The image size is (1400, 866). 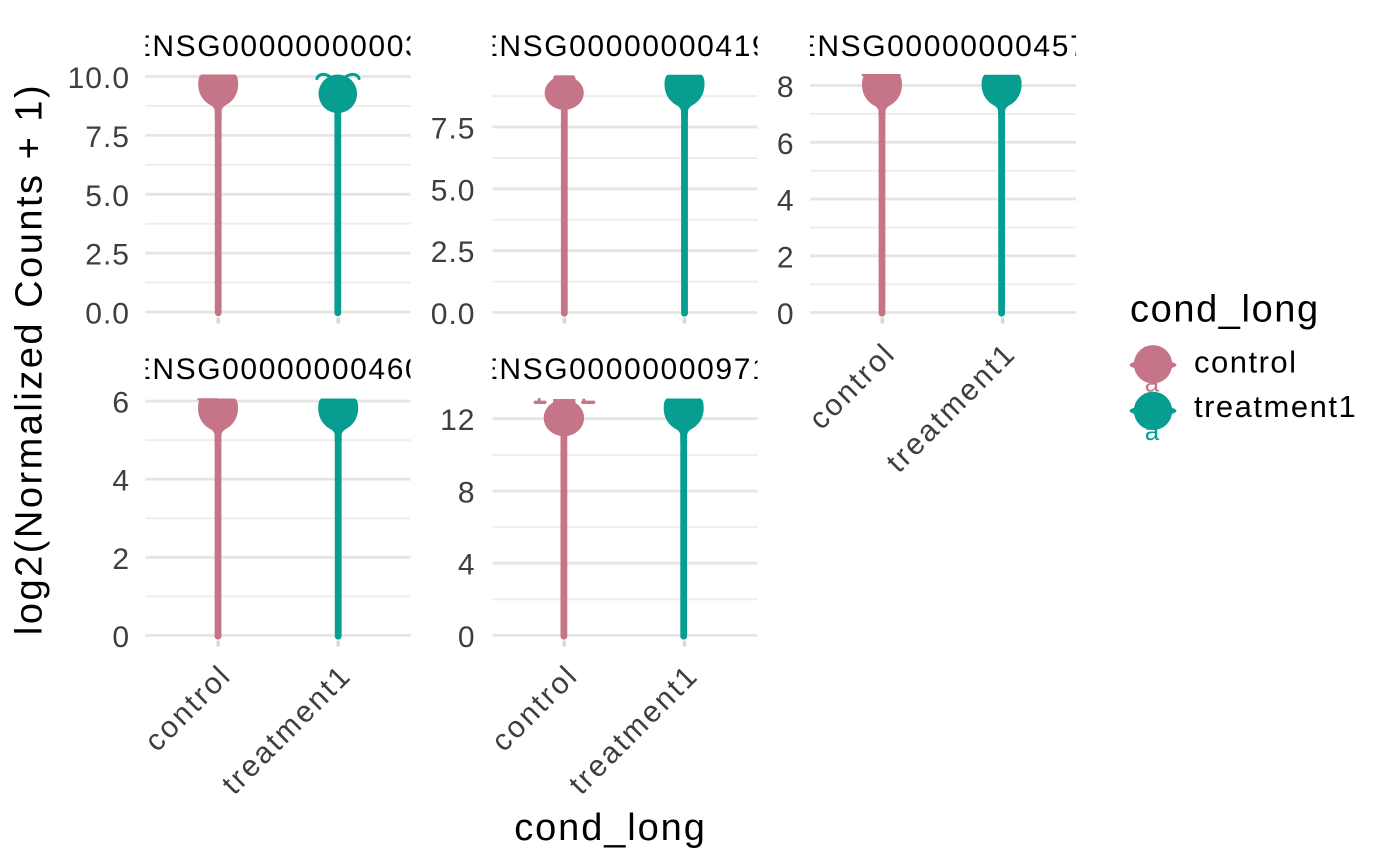 I want to click on svg-text: ENSG00000000971, so click(x=624, y=369).